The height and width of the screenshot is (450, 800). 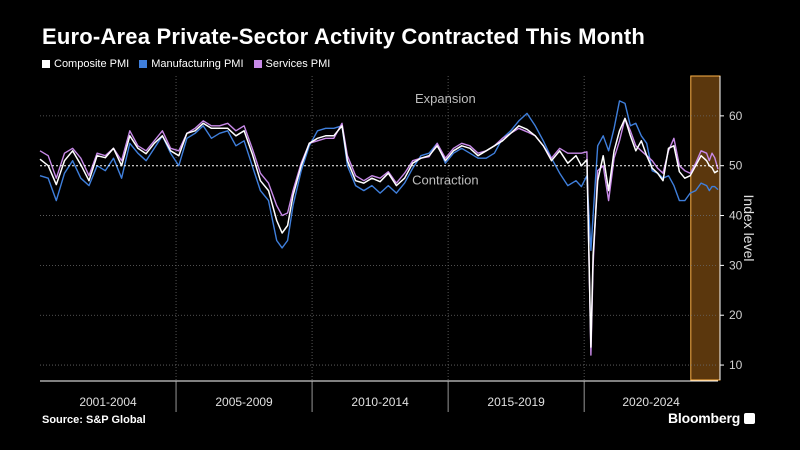 I want to click on legend-swatch-composite, so click(x=46, y=64).